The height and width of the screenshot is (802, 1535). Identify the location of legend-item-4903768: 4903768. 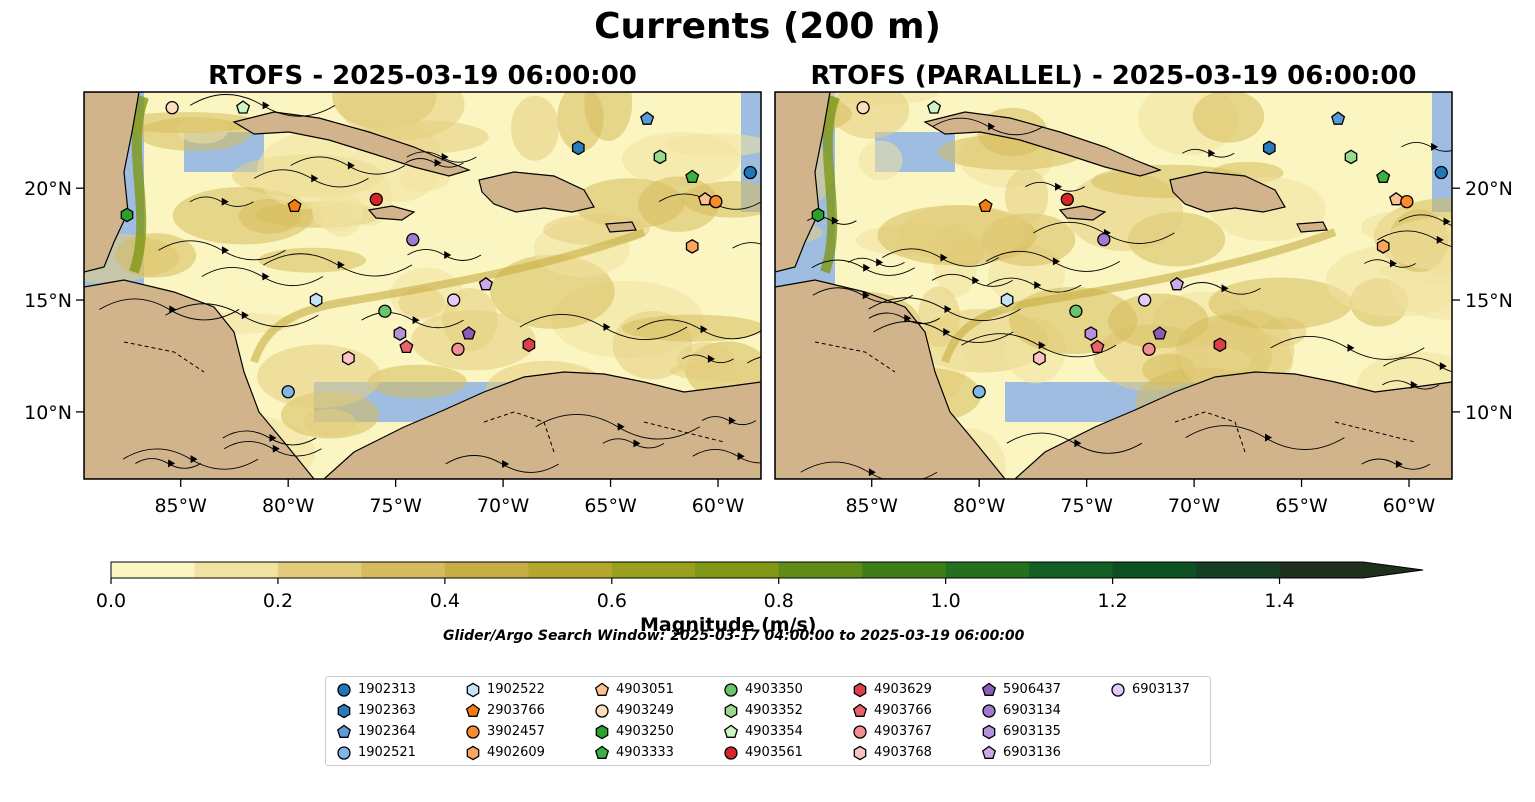
(892, 753).